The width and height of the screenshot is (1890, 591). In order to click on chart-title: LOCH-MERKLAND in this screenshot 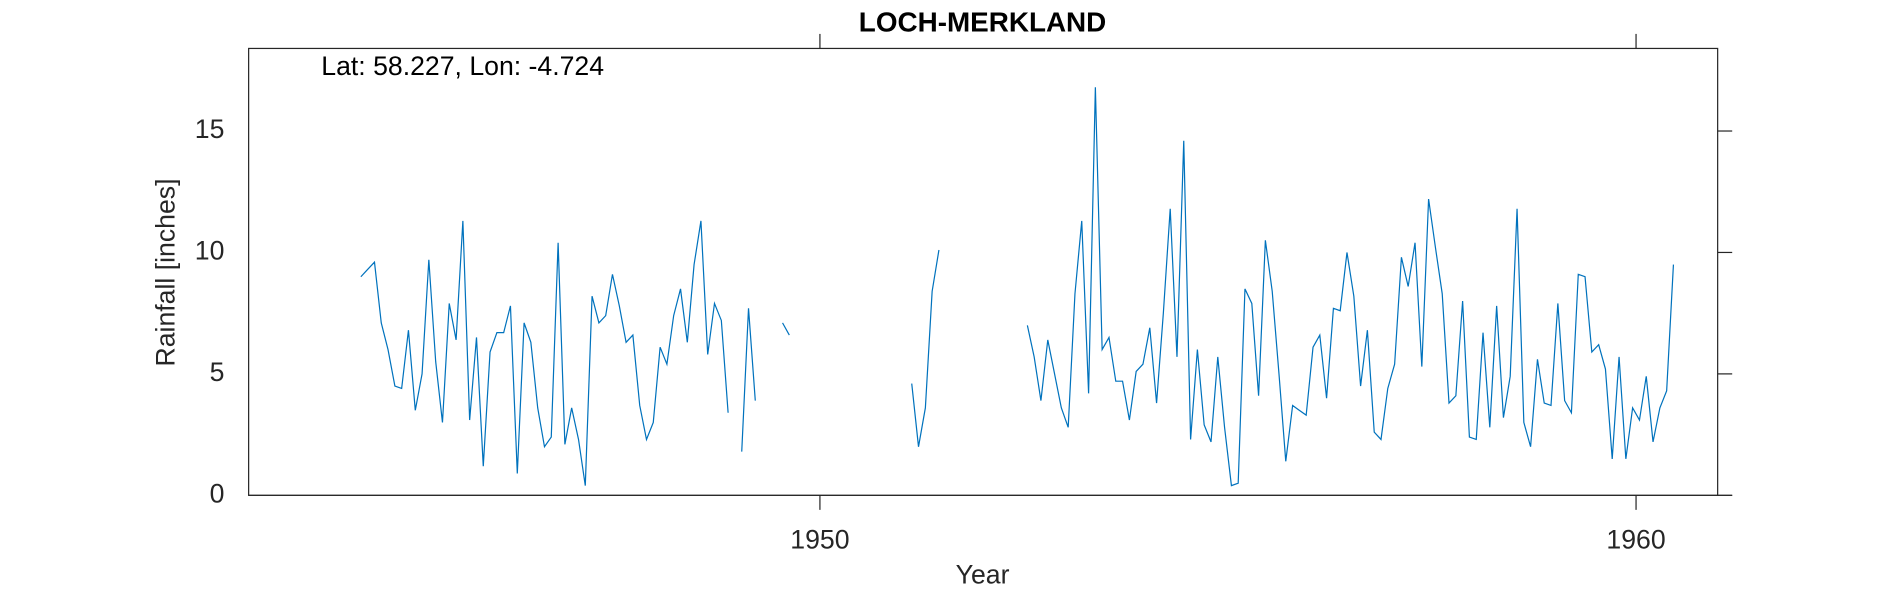, I will do `click(982, 22)`.